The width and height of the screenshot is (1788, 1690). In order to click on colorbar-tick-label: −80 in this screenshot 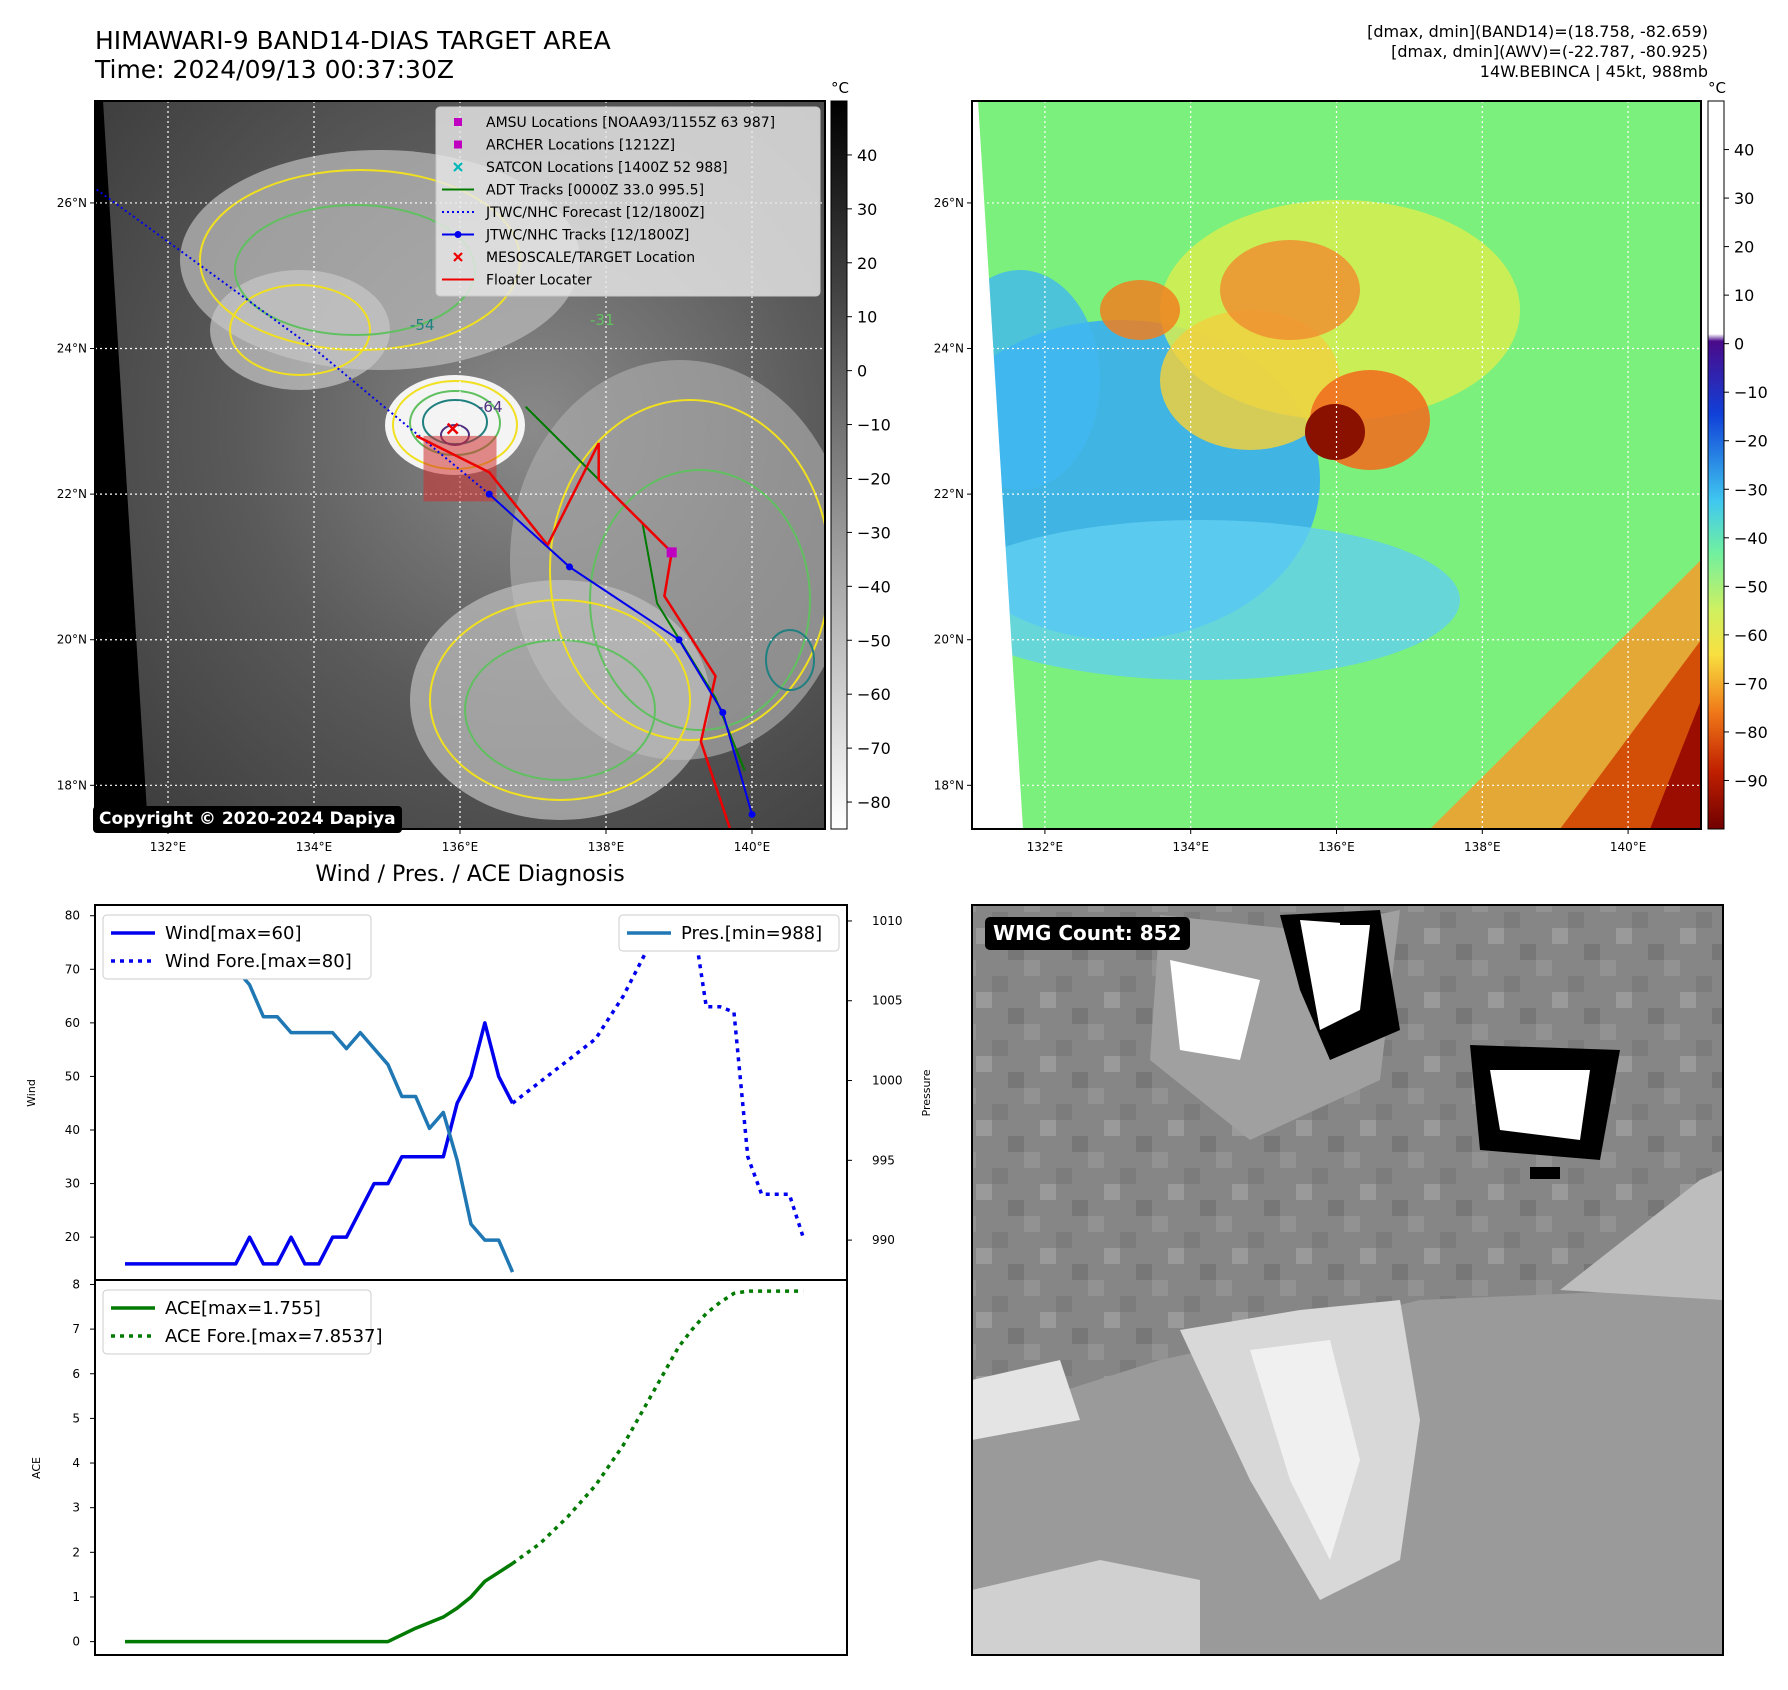, I will do `click(1751, 732)`.